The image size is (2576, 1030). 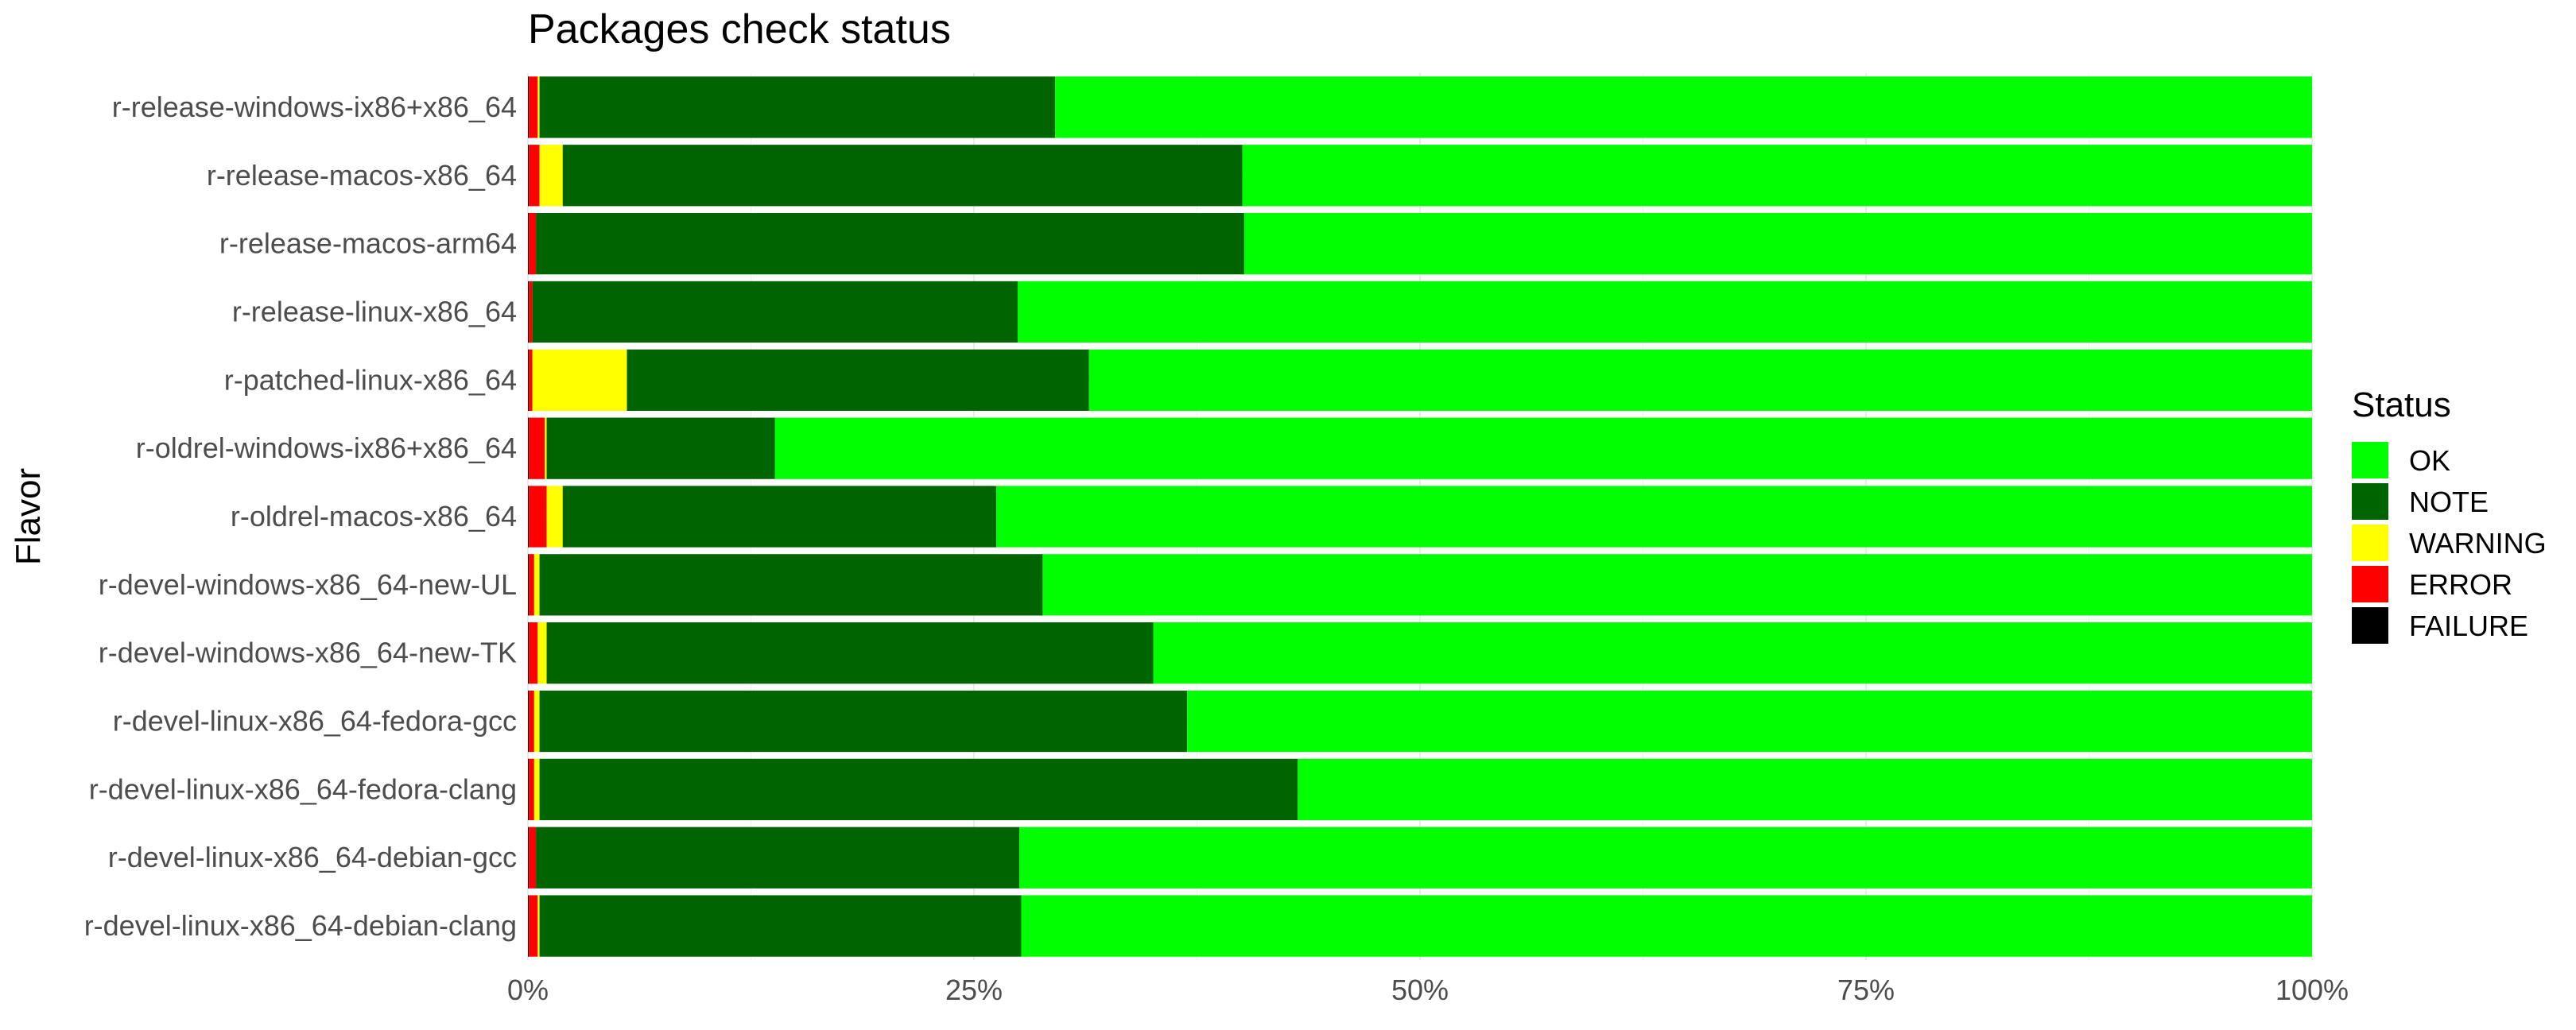 What do you see at coordinates (371, 379) in the screenshot?
I see `y-tick-label: r-patched-linux-x86_64` at bounding box center [371, 379].